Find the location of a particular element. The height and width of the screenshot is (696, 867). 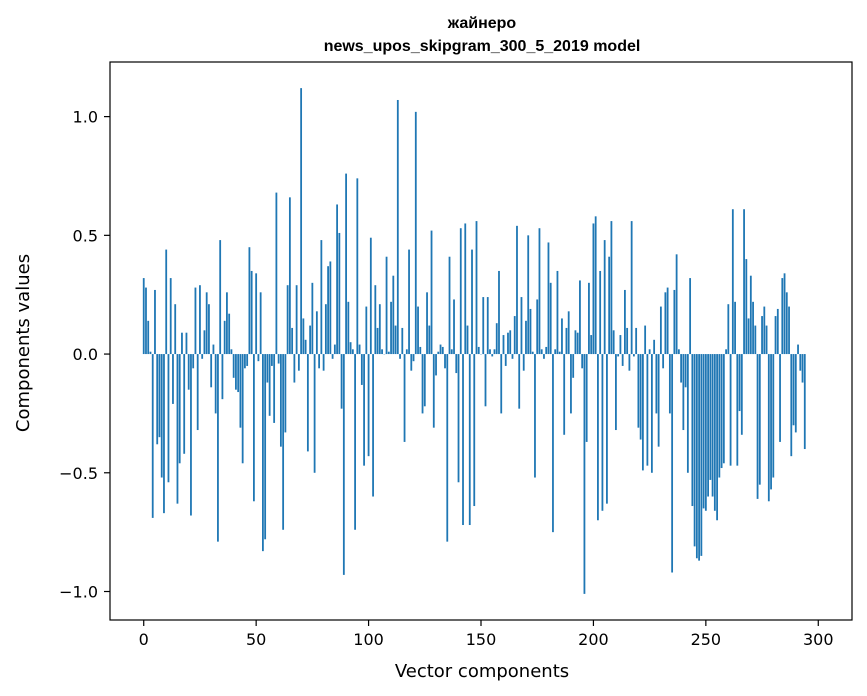

x-tick-label: 50 is located at coordinates (256, 639).